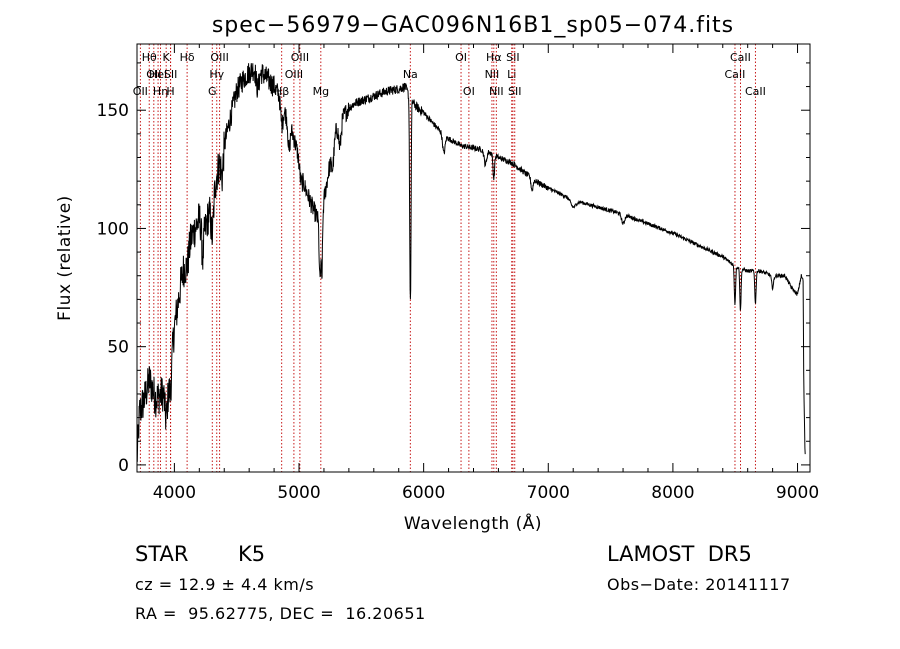  What do you see at coordinates (679, 554) in the screenshot?
I see `survey-name: LAMOST DR5` at bounding box center [679, 554].